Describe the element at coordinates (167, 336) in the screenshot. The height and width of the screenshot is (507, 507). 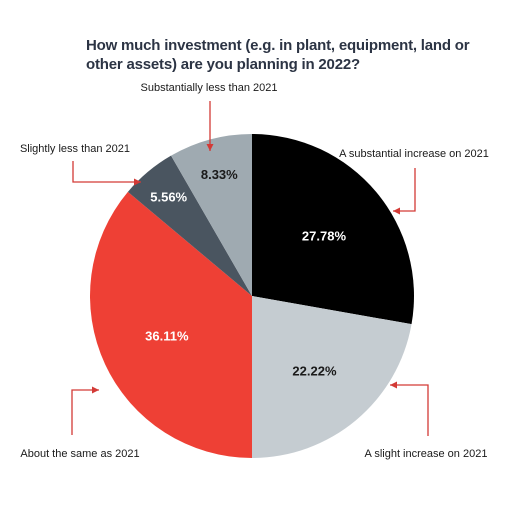
I see `slice-value-label: 36.11%` at that location.